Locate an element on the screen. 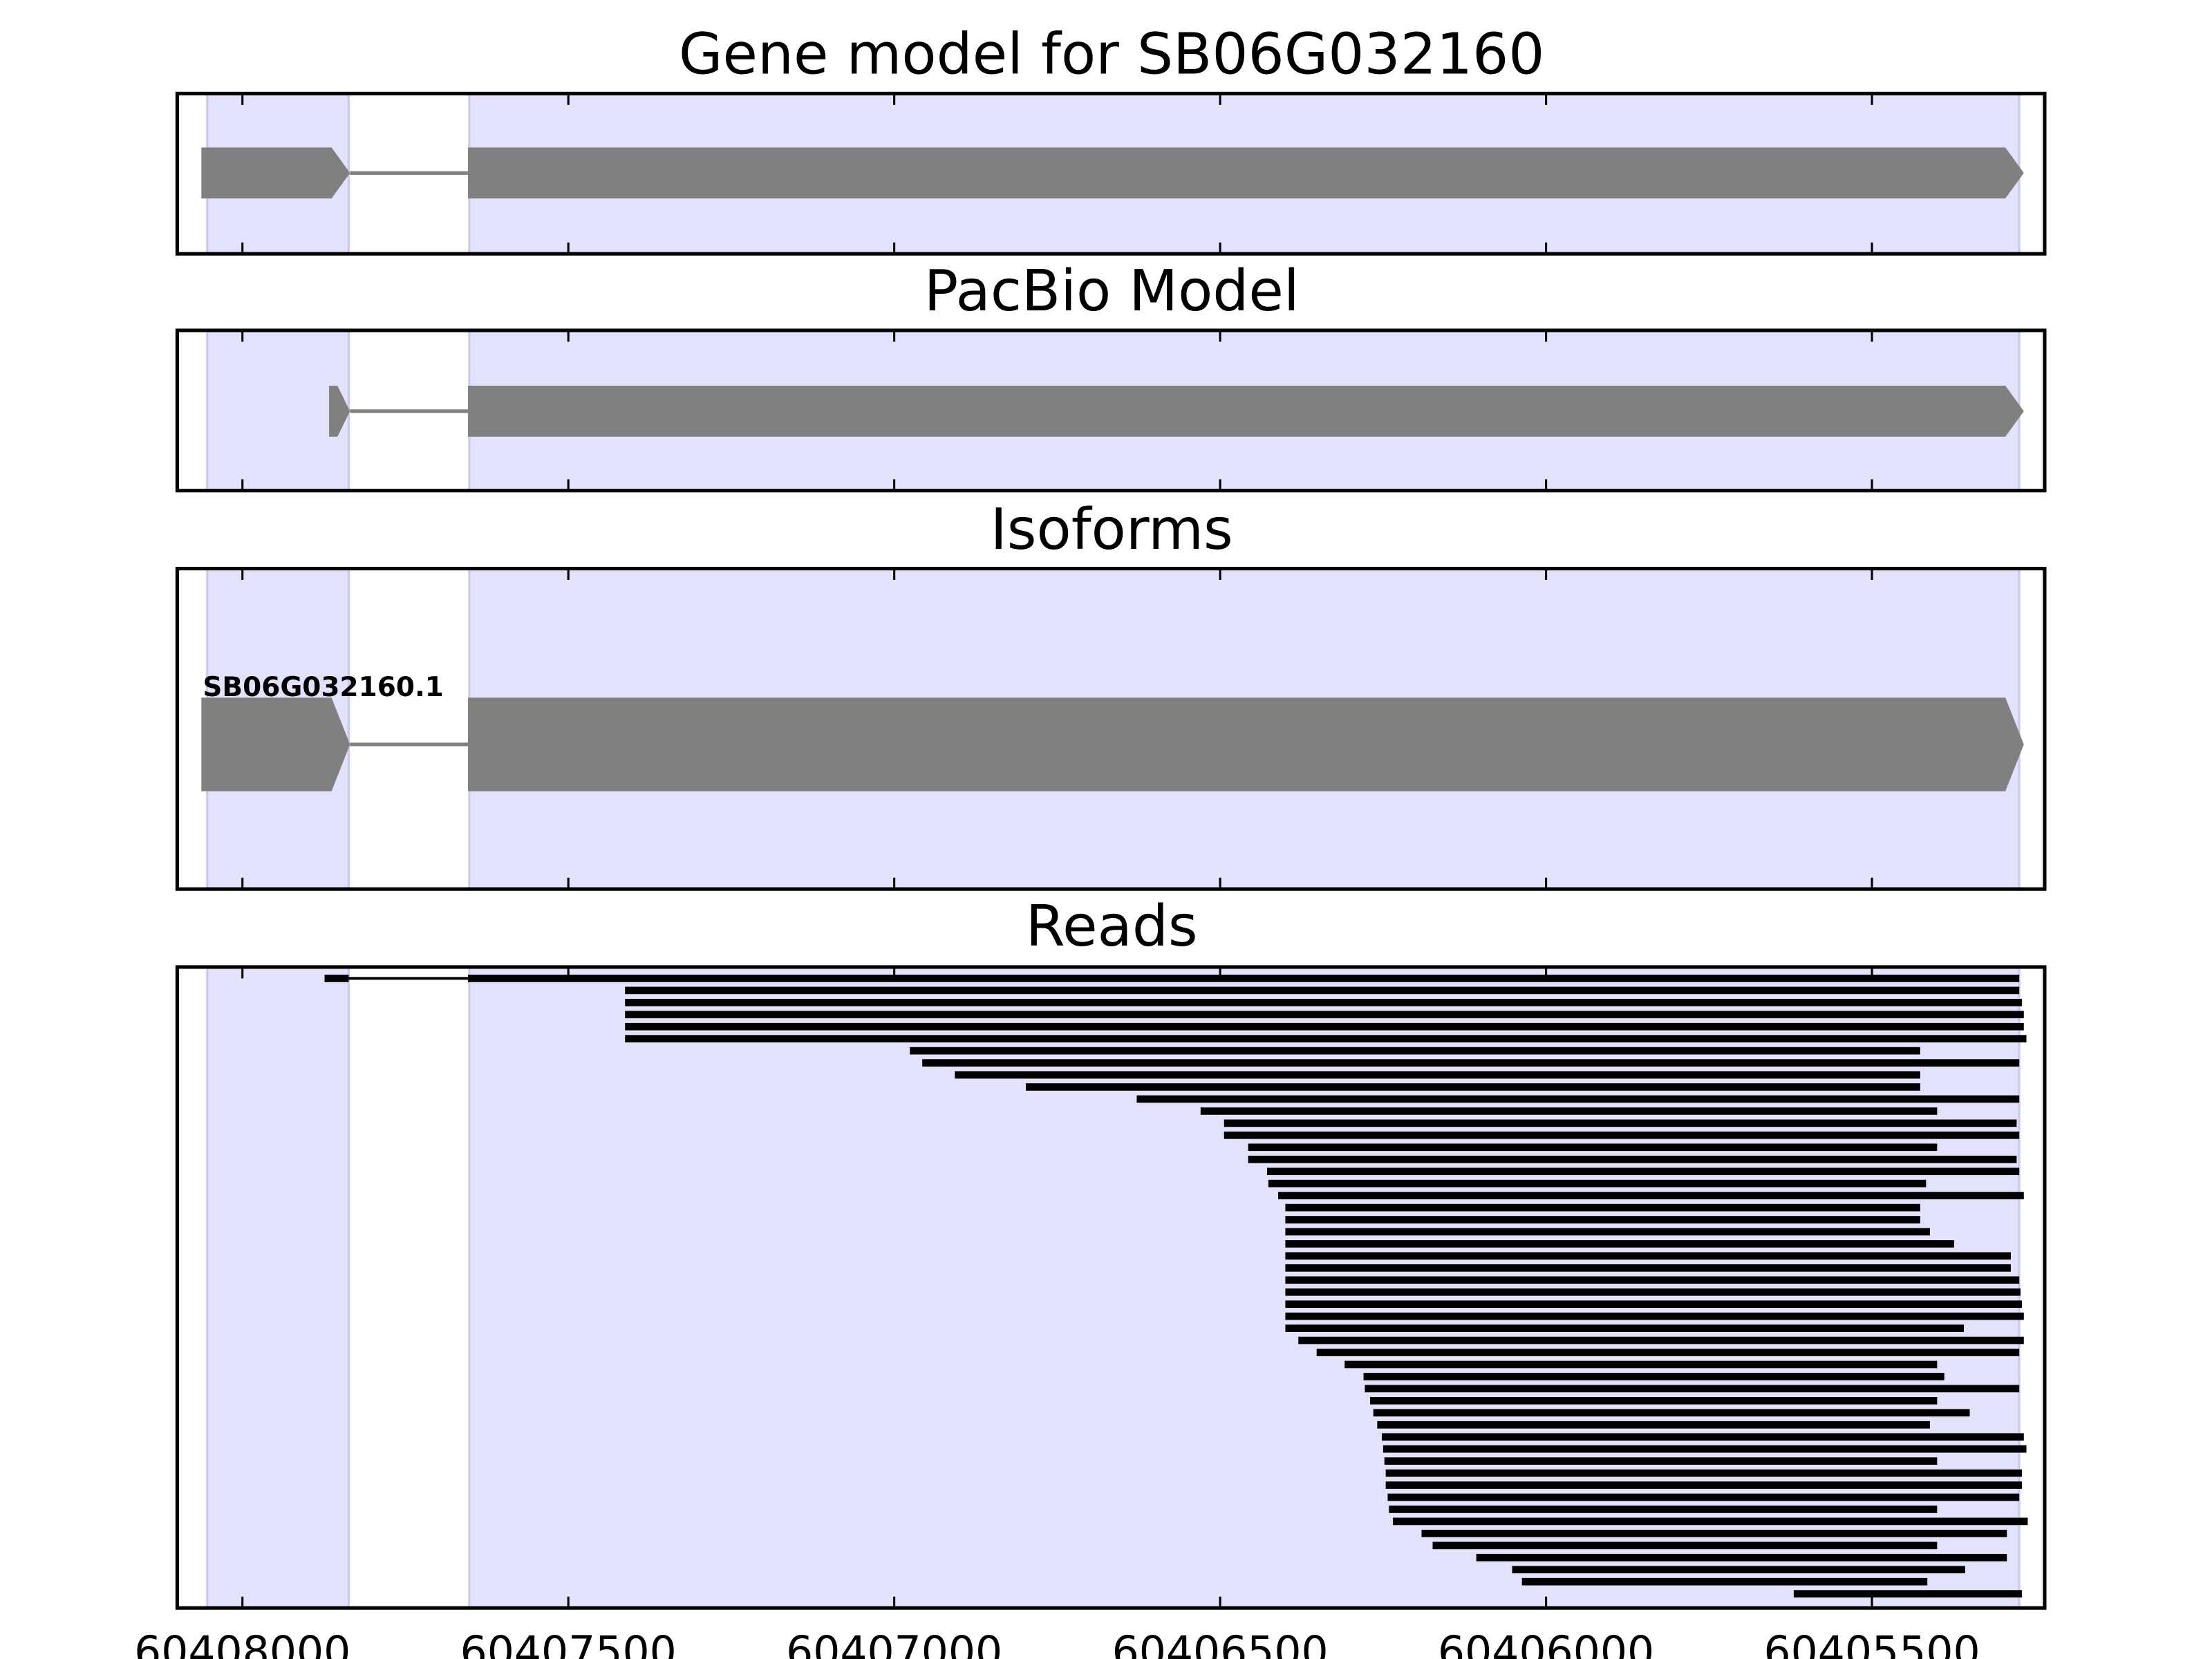  x-tick-label: 60408000 is located at coordinates (242, 1643).